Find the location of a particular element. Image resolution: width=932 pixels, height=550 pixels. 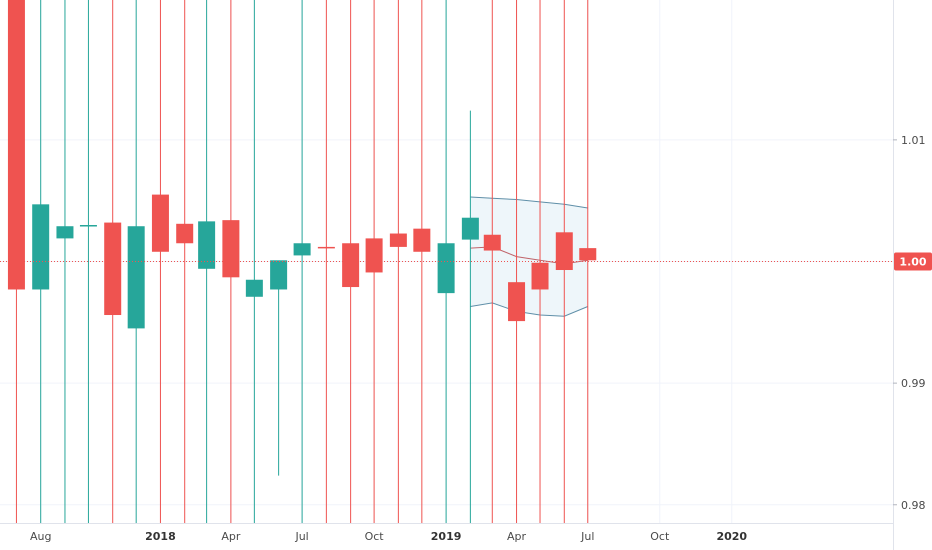

x-tick-label: Aug is located at coordinates (40, 536).